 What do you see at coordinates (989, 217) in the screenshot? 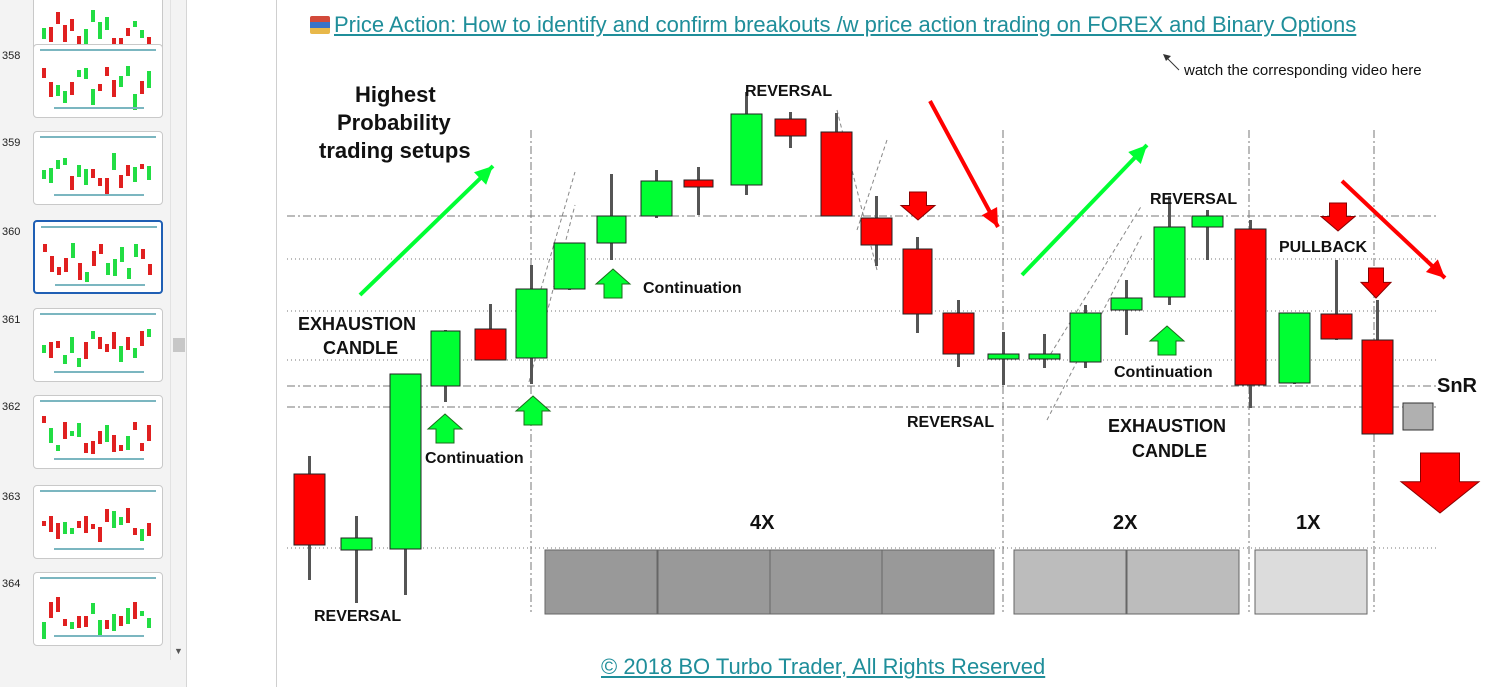
I see `downtrend-arrow-head` at bounding box center [989, 217].